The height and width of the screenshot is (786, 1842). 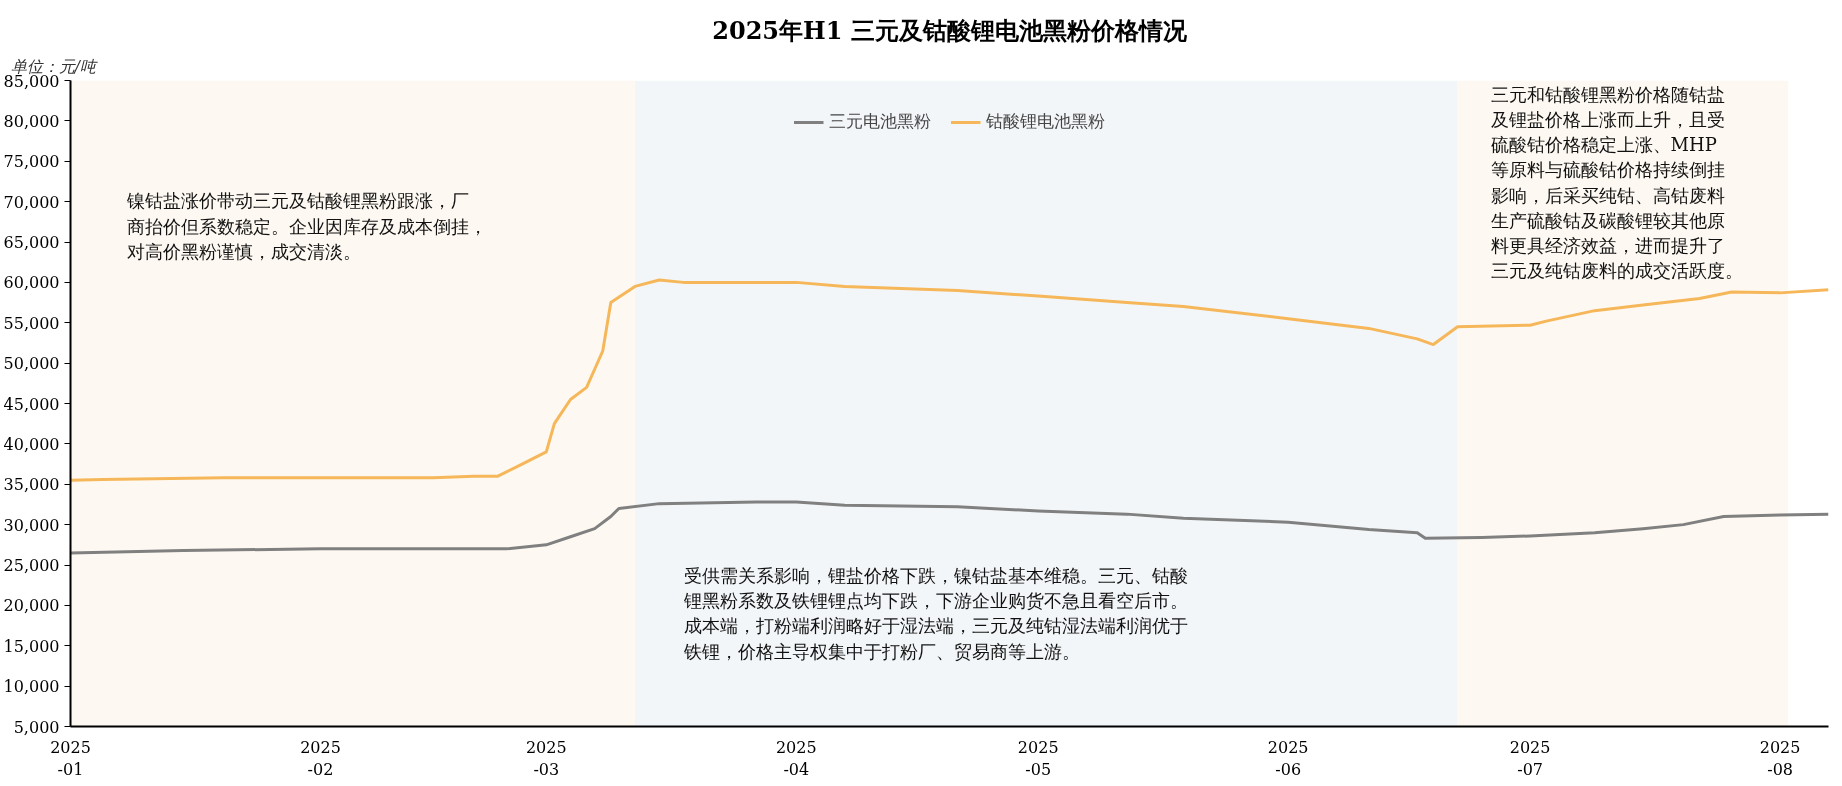 What do you see at coordinates (31, 242) in the screenshot?
I see `y-tick-label: 65,000` at bounding box center [31, 242].